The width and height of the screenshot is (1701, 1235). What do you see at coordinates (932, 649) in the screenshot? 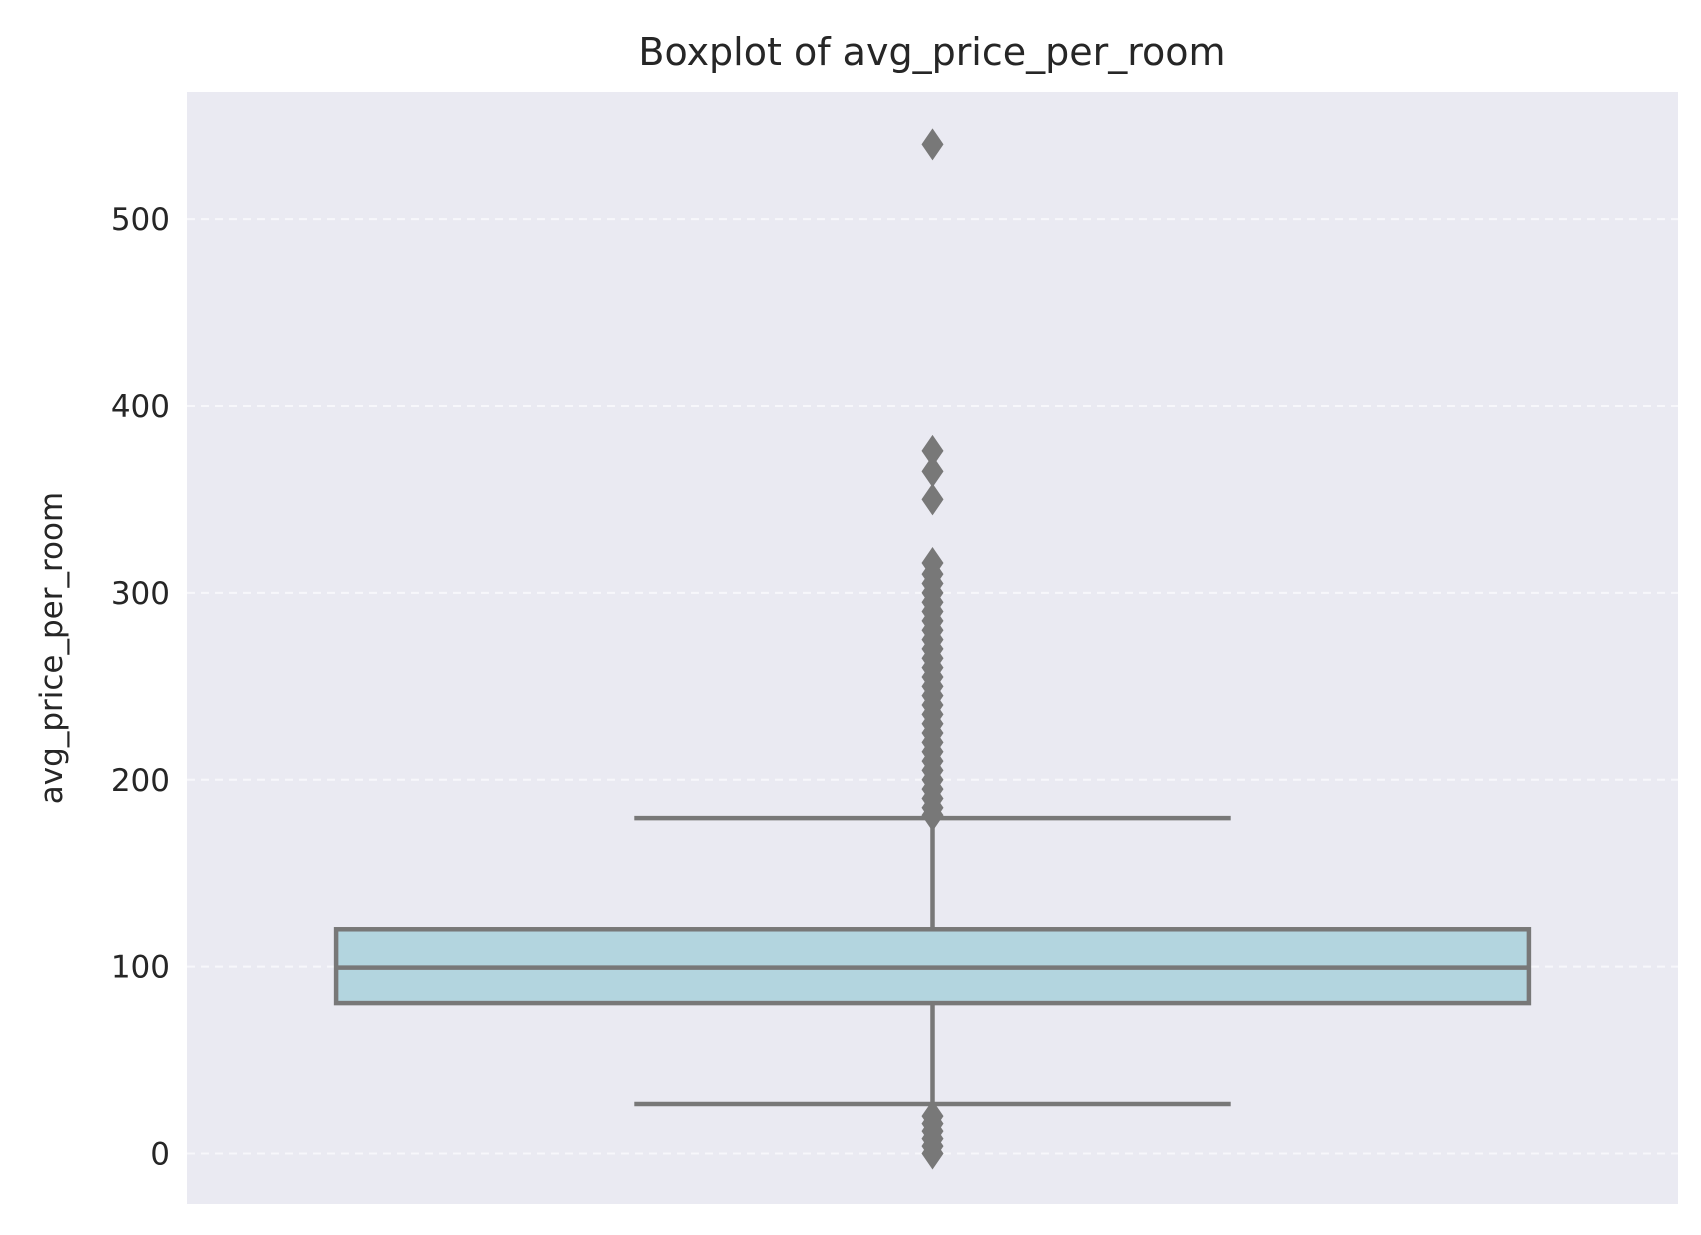
I see `outliers` at bounding box center [932, 649].